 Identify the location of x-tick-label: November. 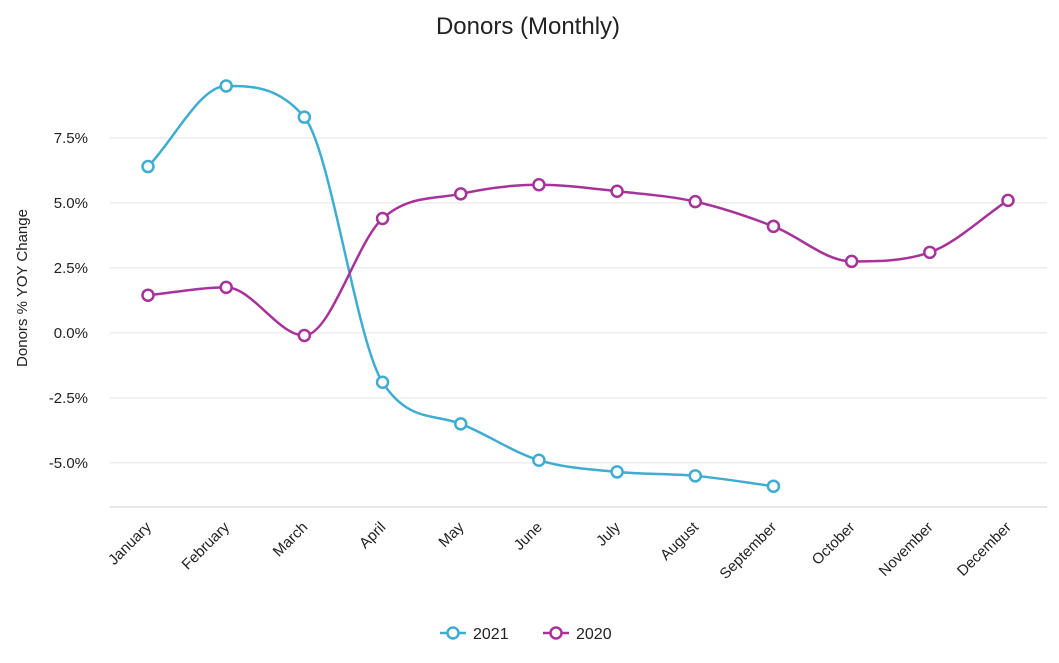
(906, 549).